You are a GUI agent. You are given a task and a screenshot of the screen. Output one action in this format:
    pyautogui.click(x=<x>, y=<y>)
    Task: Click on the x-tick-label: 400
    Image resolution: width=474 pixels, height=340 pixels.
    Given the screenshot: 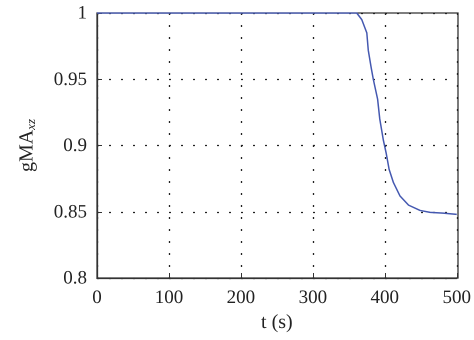 What is the action you would take?
    pyautogui.click(x=385, y=297)
    